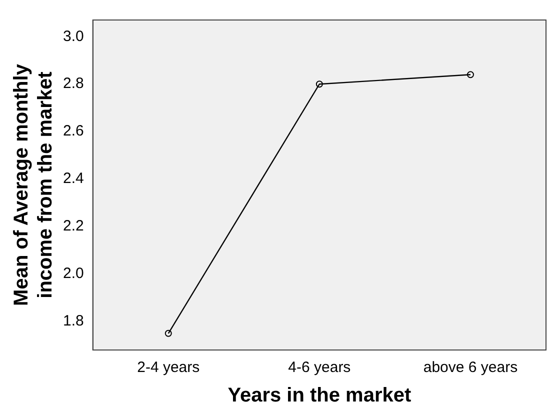  Describe the element at coordinates (320, 395) in the screenshot. I see `x-axis-title: Years in the market` at that location.